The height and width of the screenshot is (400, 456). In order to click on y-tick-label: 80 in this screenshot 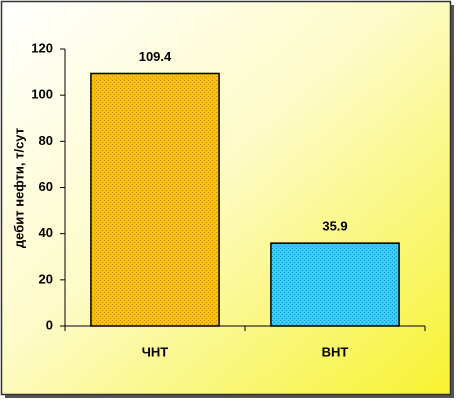, I will do `click(46, 140)`.